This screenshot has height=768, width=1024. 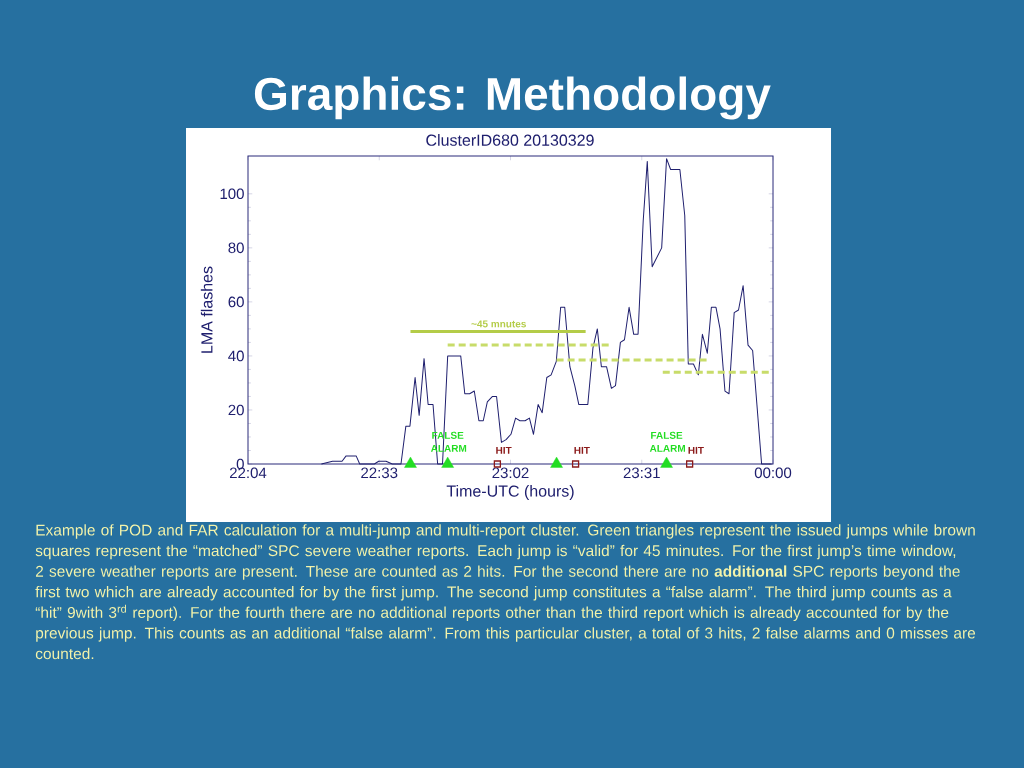 What do you see at coordinates (641, 473) in the screenshot?
I see `x-tick-label: 23:31` at bounding box center [641, 473].